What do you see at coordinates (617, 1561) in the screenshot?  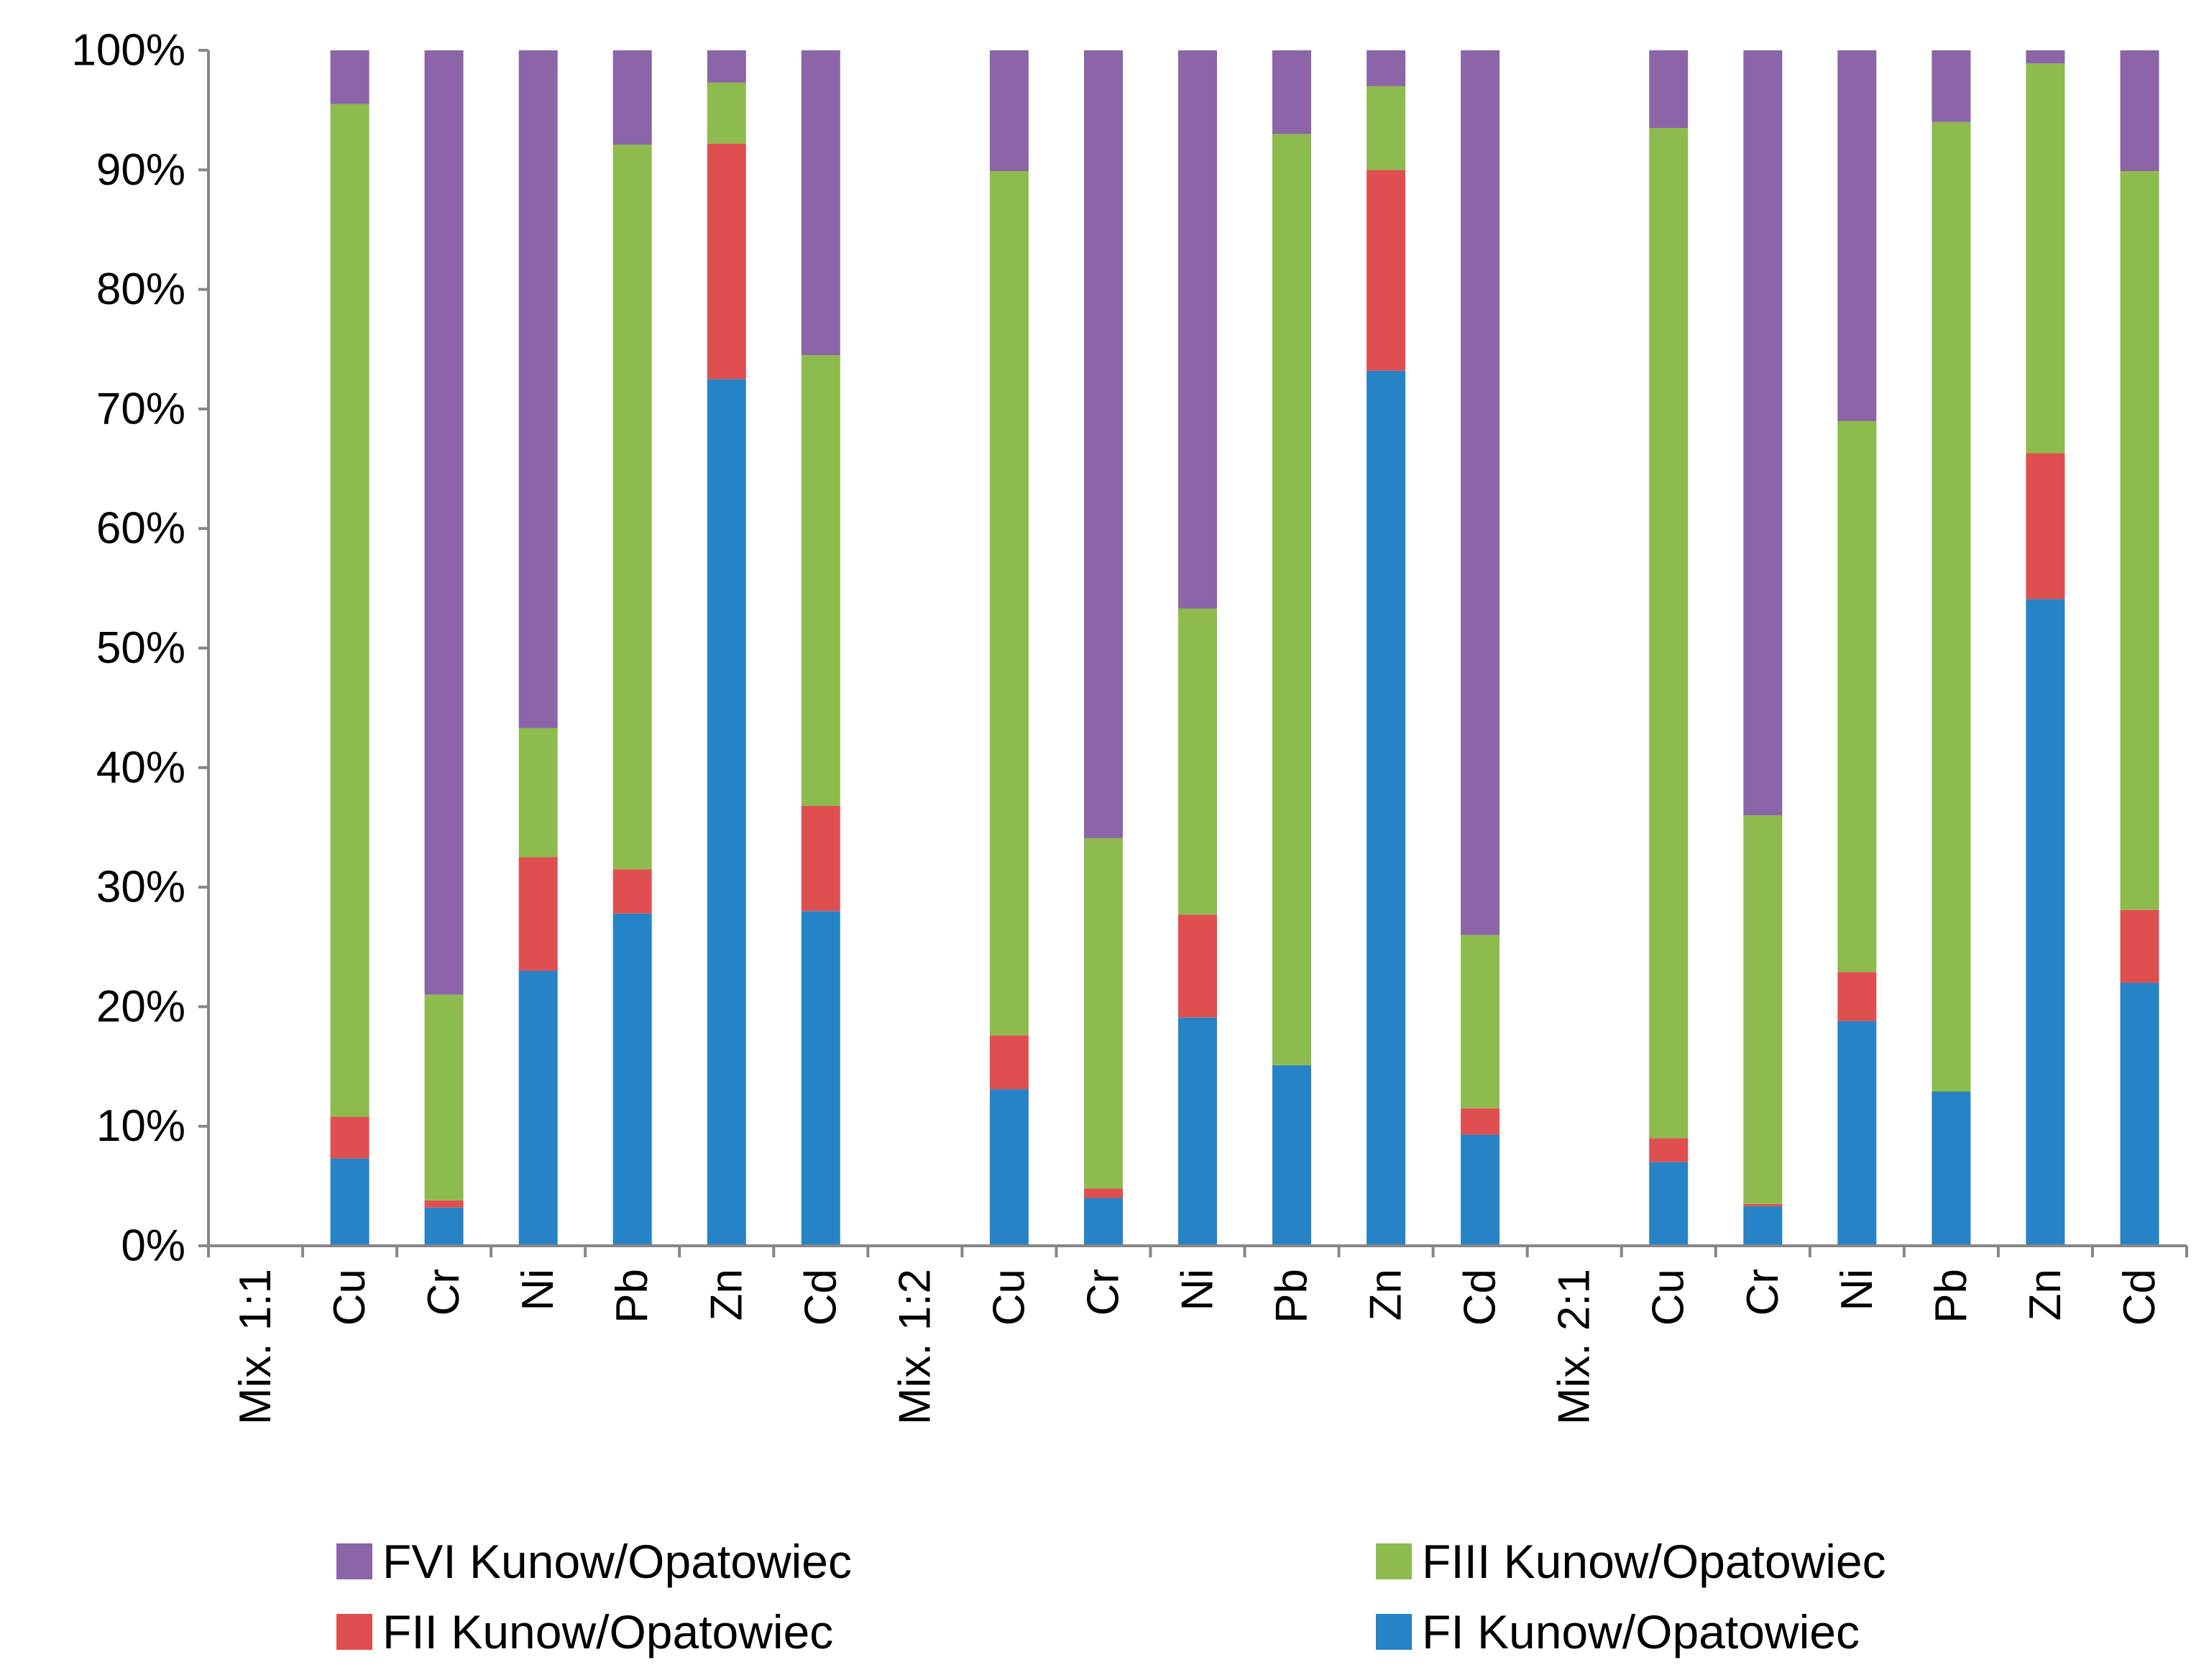 I see `legend-label-fvi: FVI Kunow/Opatowiec` at bounding box center [617, 1561].